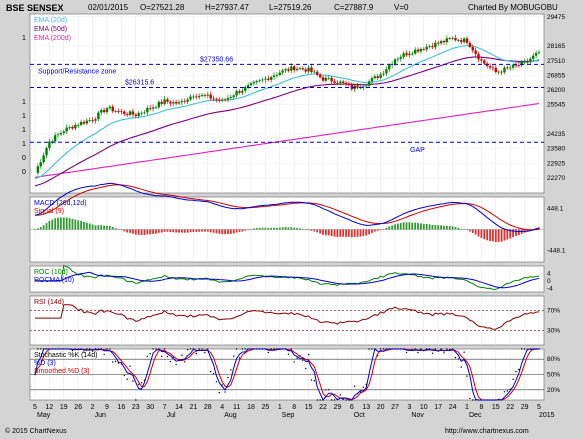 The width and height of the screenshot is (584, 439). I want to click on x-tick-label: 28, so click(208, 407).